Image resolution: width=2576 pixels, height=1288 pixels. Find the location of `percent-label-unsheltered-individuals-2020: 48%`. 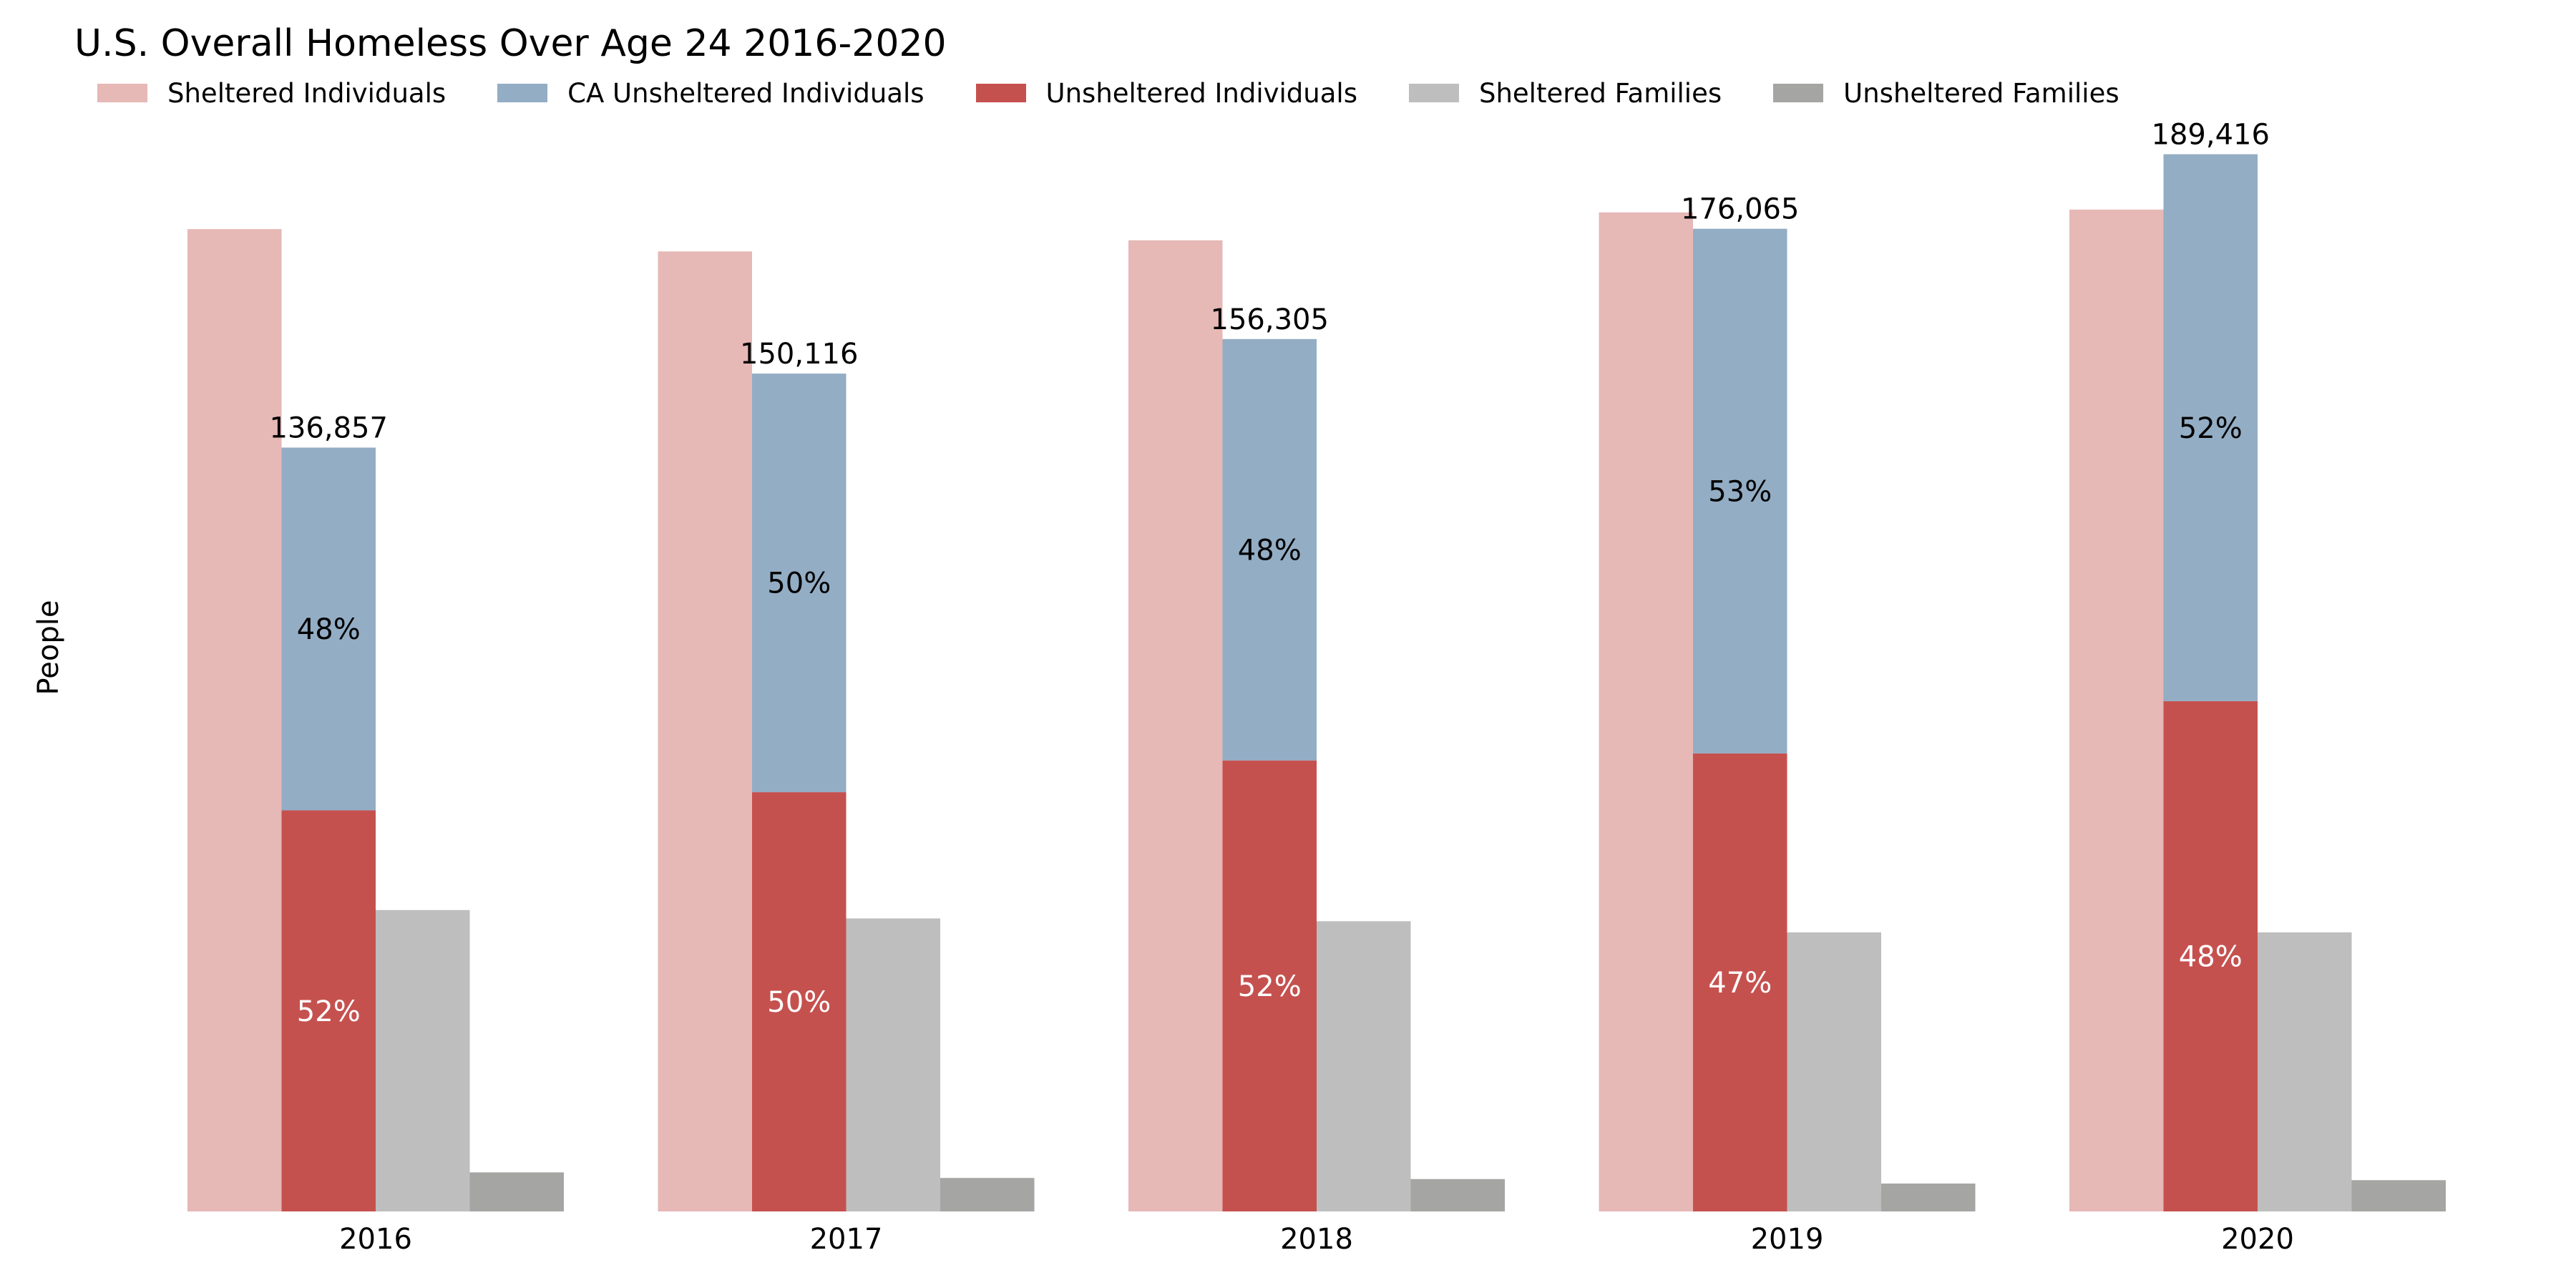

percent-label-unsheltered-individuals-2020: 48% is located at coordinates (2211, 956).